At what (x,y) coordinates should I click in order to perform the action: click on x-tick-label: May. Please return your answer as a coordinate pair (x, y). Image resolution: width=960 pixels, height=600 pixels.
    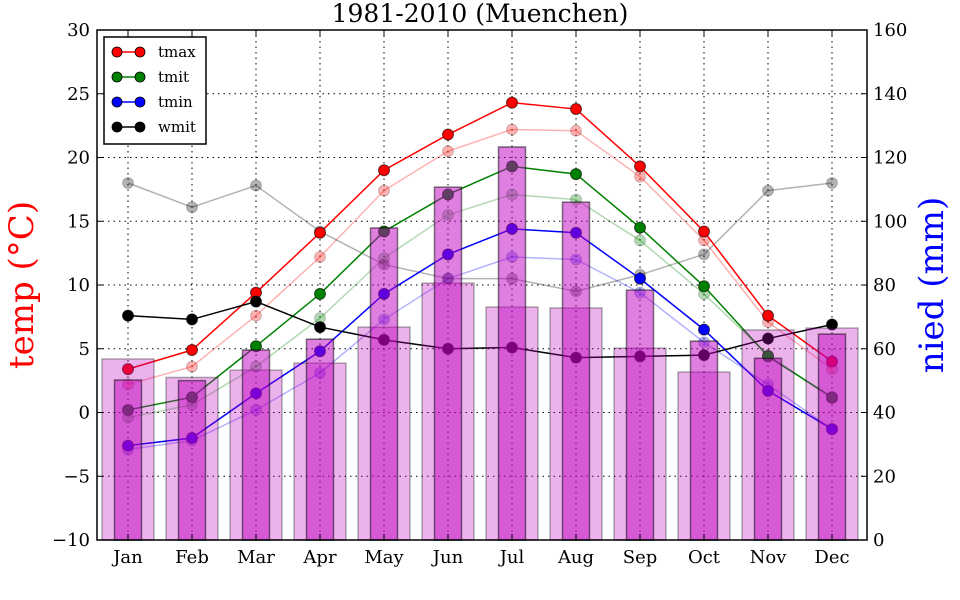
    Looking at the image, I should click on (384, 557).